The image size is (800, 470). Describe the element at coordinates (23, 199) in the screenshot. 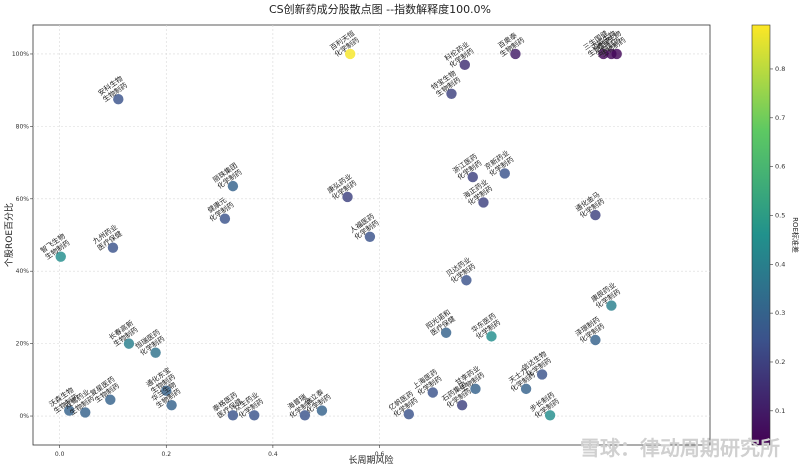

I see `y-tick-label: 60%` at that location.